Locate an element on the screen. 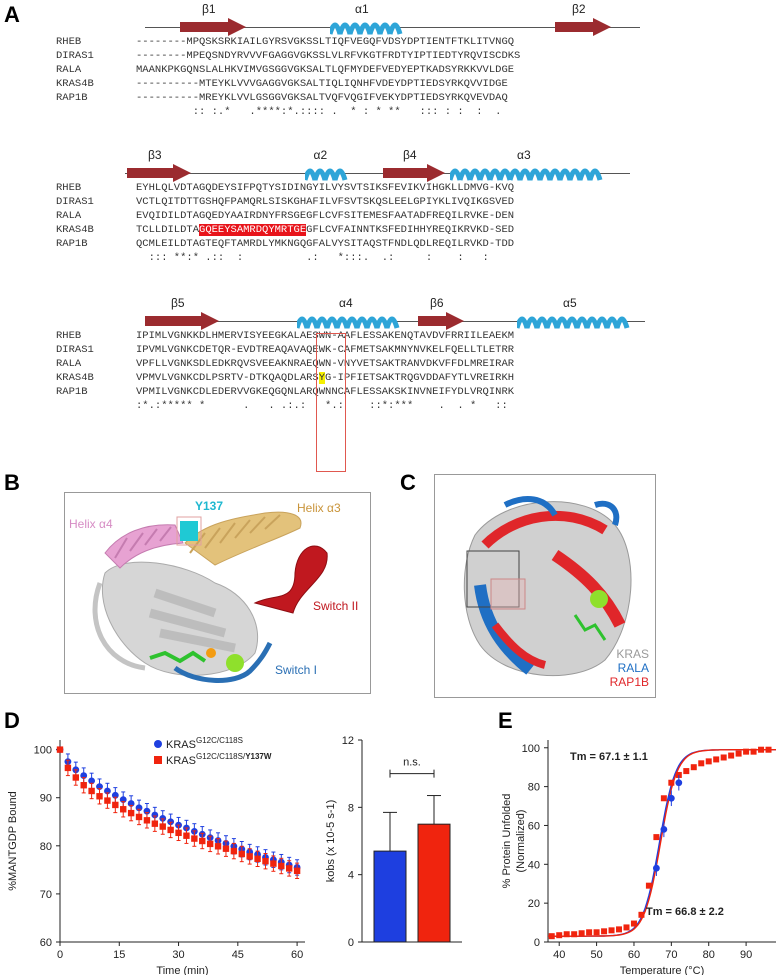 This screenshot has height=975, width=780. x-tick-label: 45 is located at coordinates (238, 955).